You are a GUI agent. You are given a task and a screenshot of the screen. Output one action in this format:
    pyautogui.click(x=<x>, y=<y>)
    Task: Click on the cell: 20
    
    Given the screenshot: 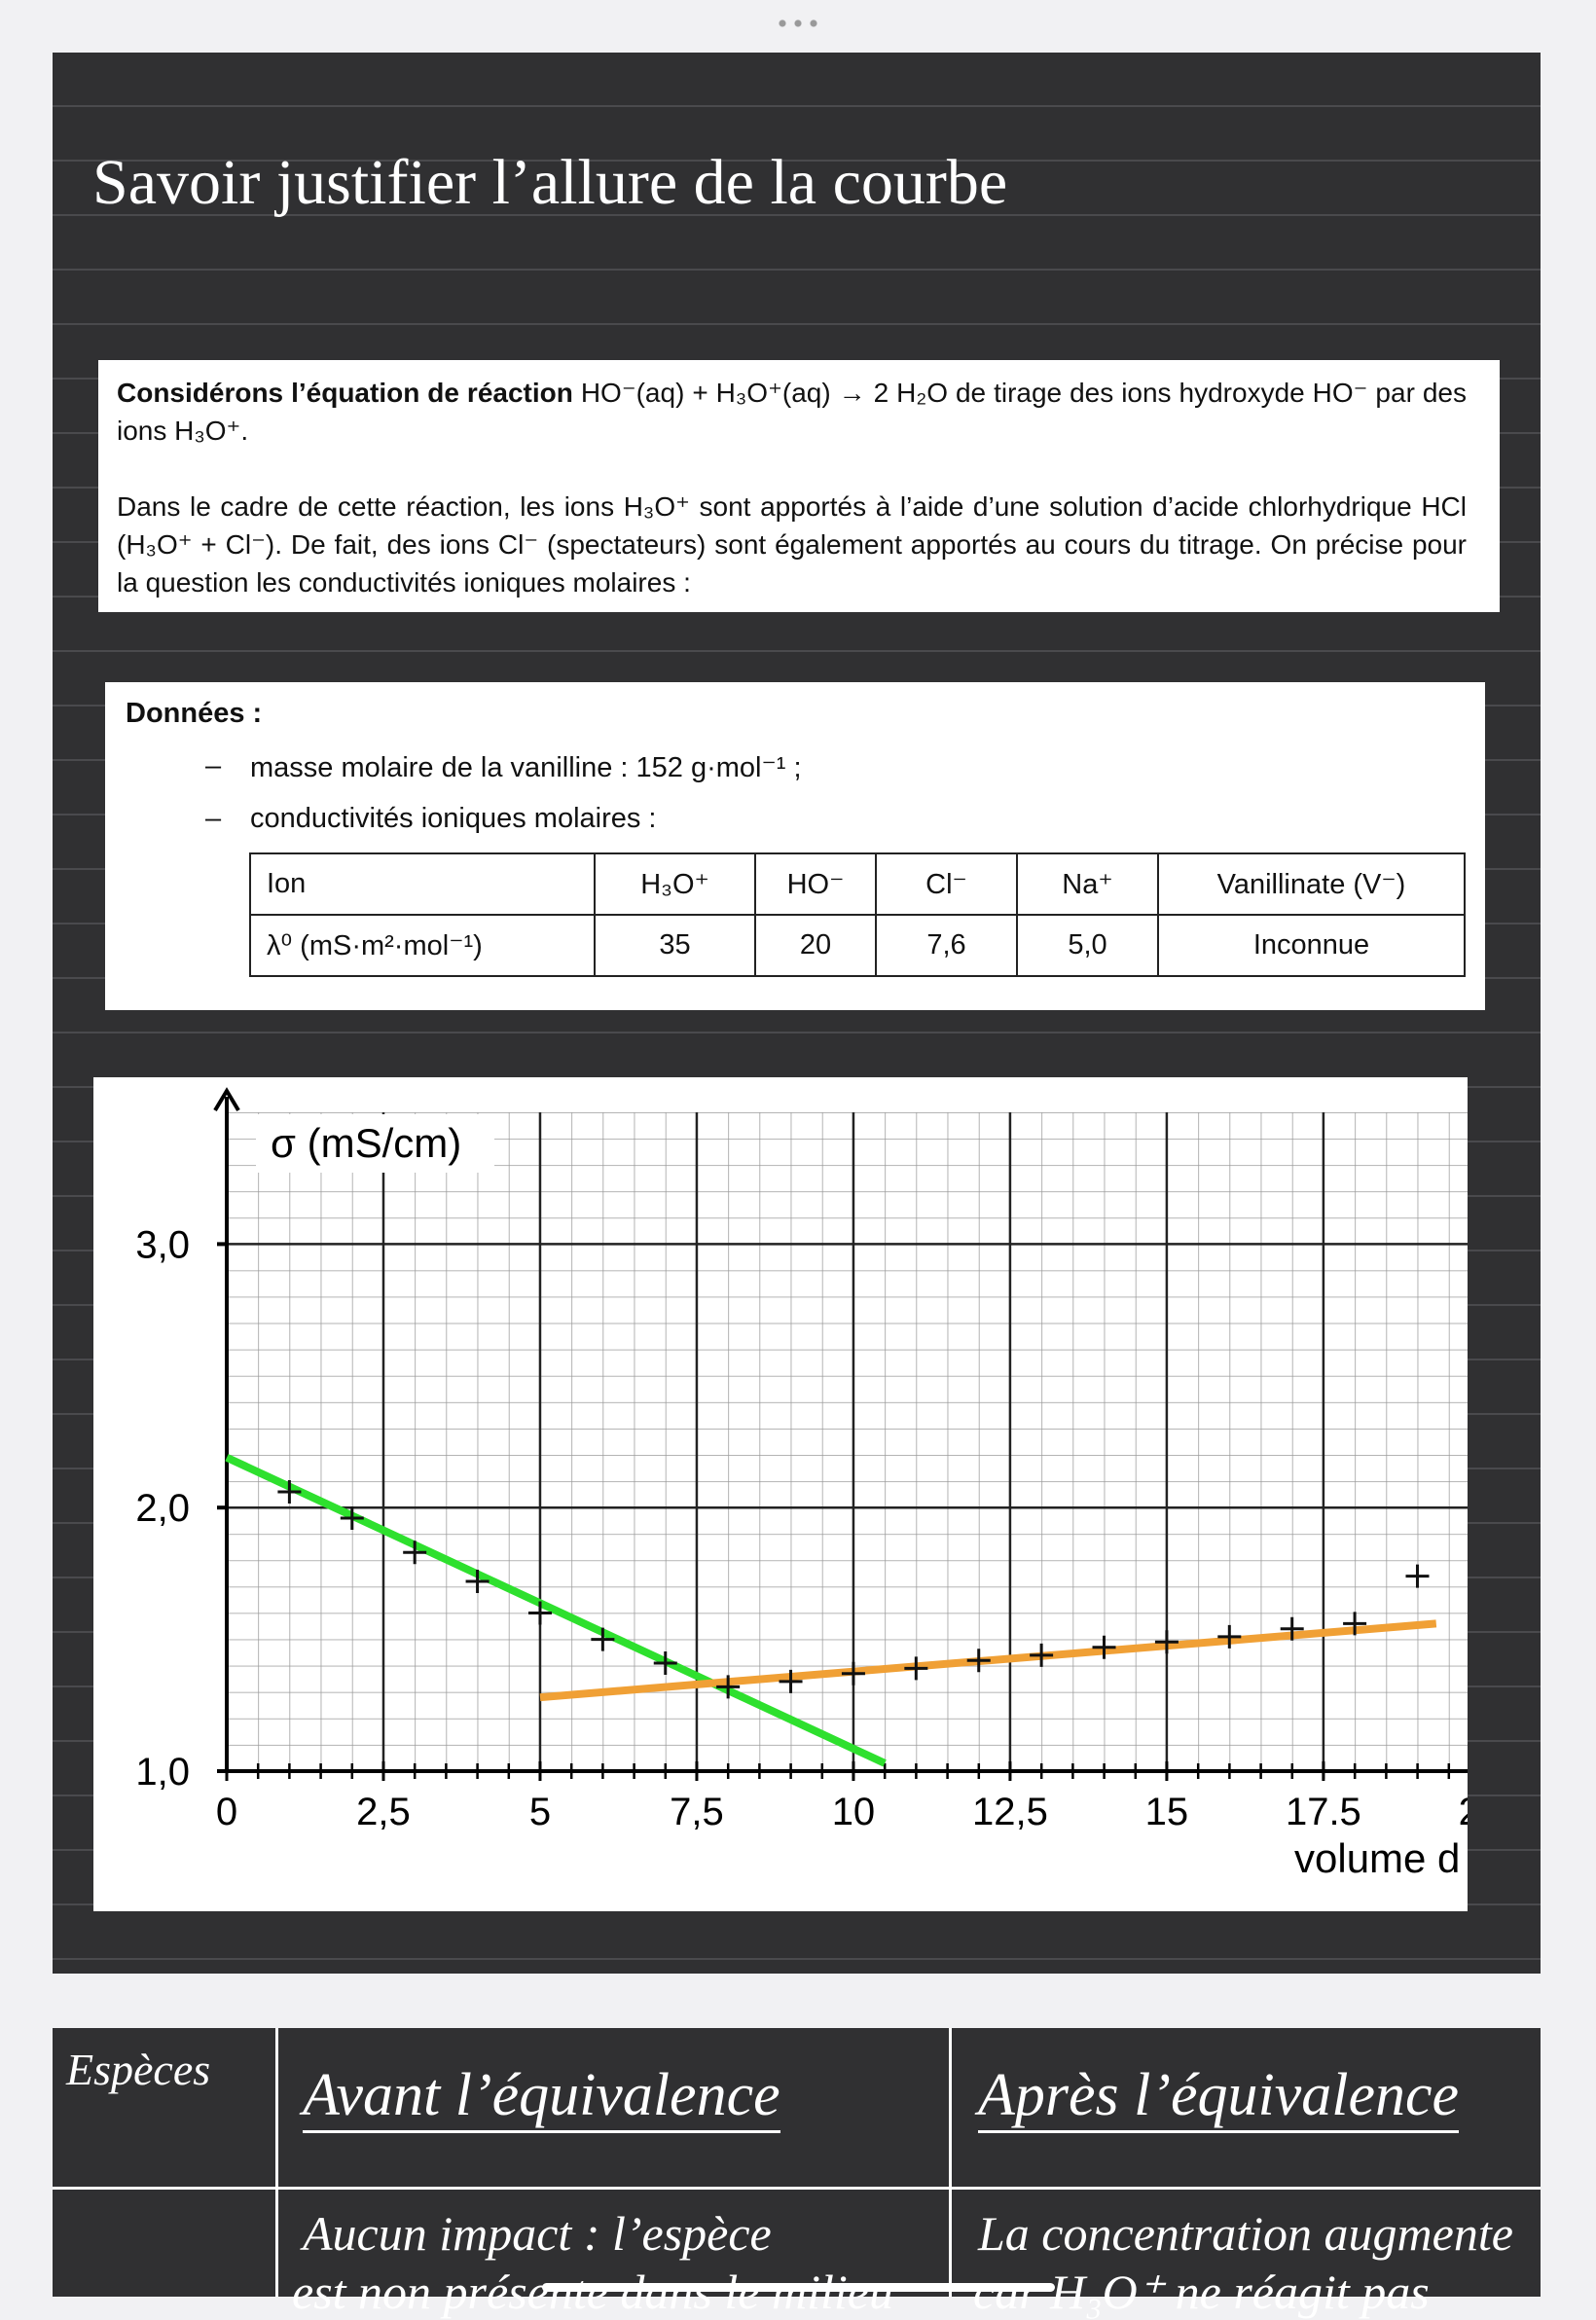 What is the action you would take?
    pyautogui.click(x=815, y=945)
    